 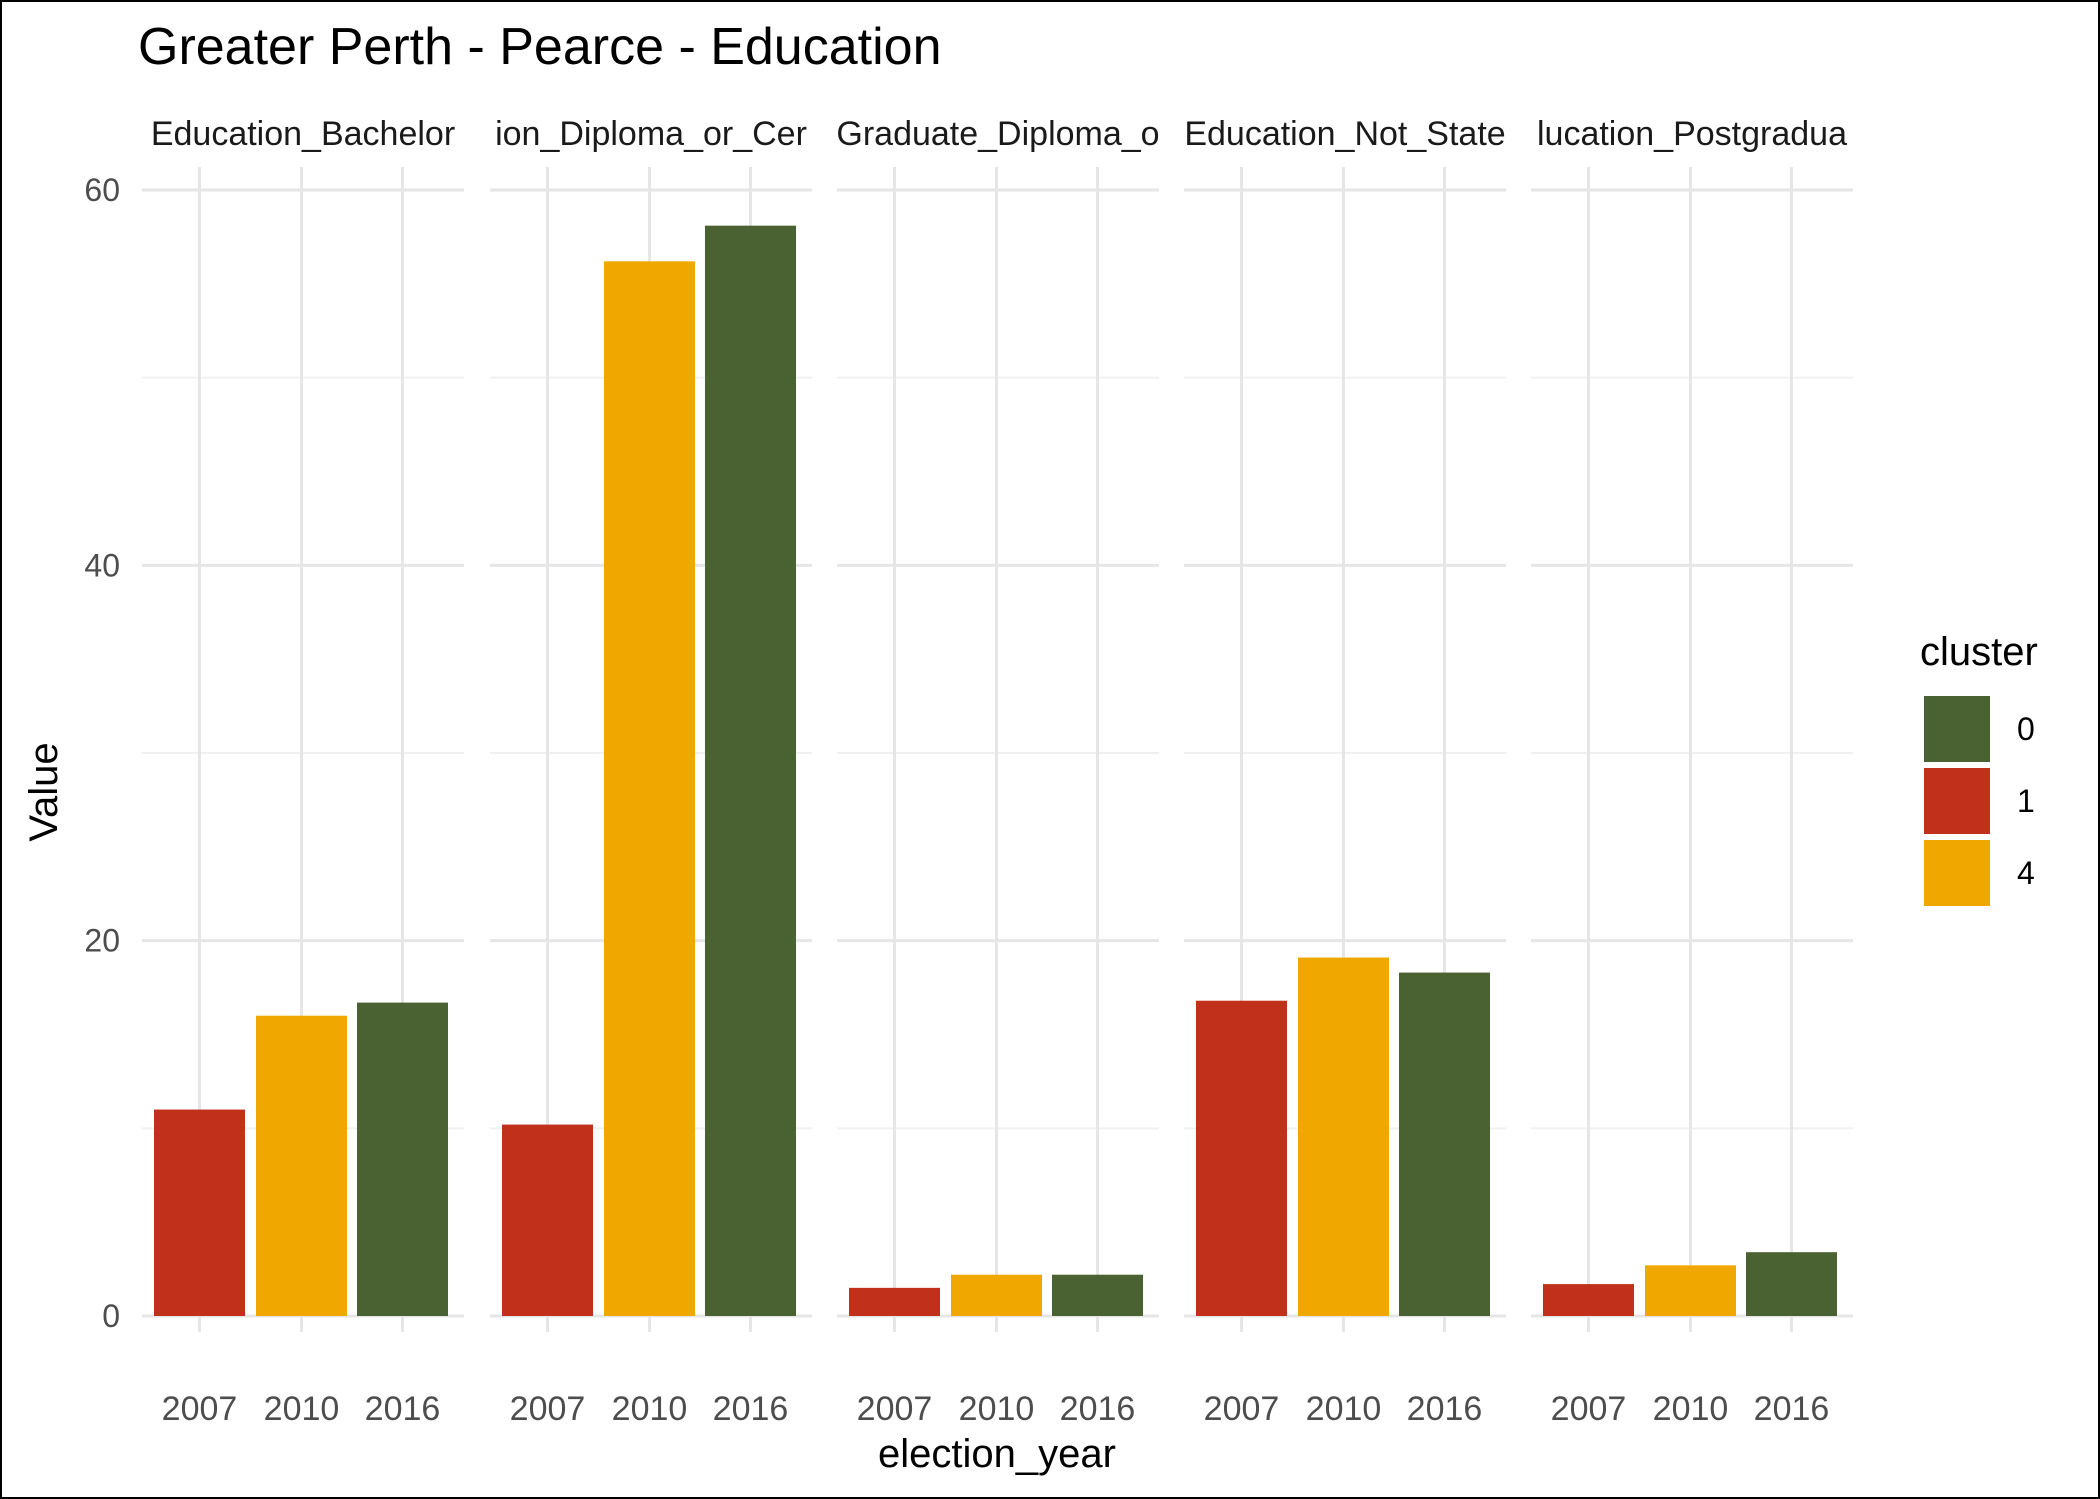 I want to click on legend-key-label: 0, so click(x=2026, y=729).